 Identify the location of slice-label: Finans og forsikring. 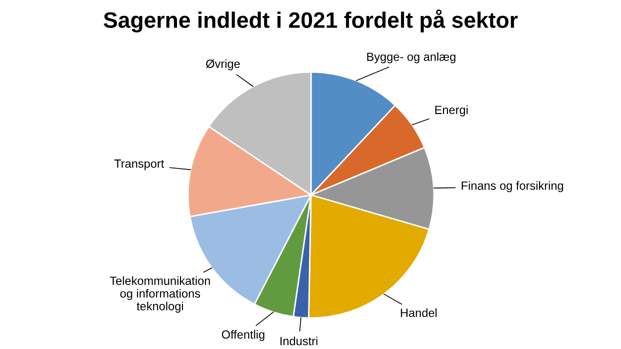
(513, 186).